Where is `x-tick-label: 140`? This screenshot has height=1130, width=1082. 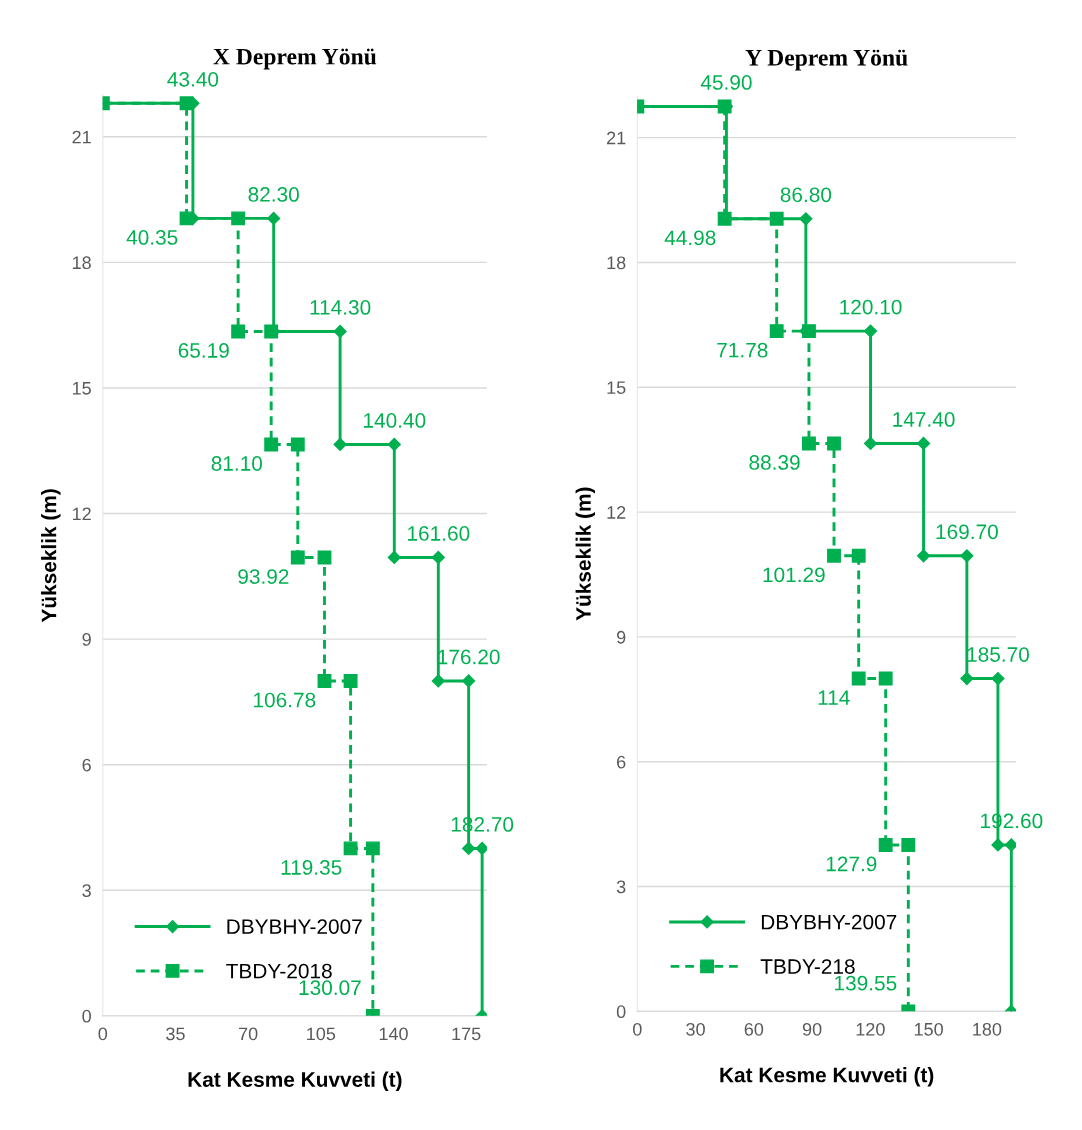
x-tick-label: 140 is located at coordinates (393, 1034).